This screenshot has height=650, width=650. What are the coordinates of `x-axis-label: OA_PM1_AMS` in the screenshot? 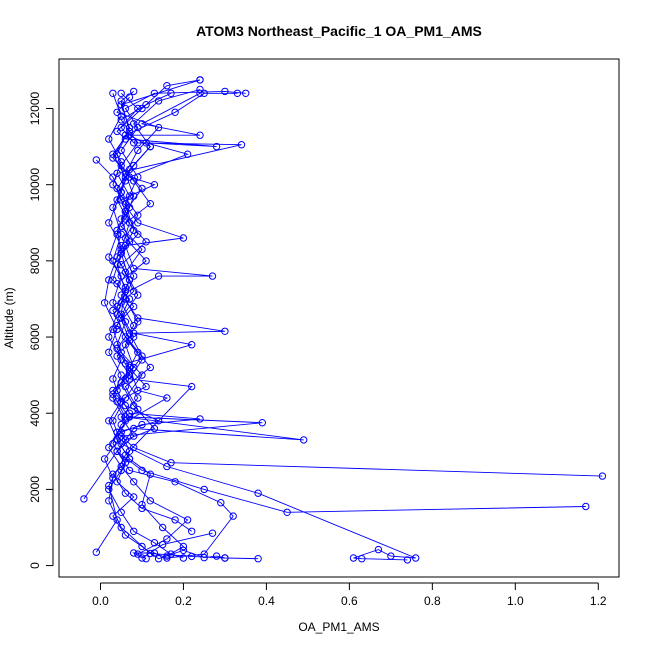 It's located at (338, 627).